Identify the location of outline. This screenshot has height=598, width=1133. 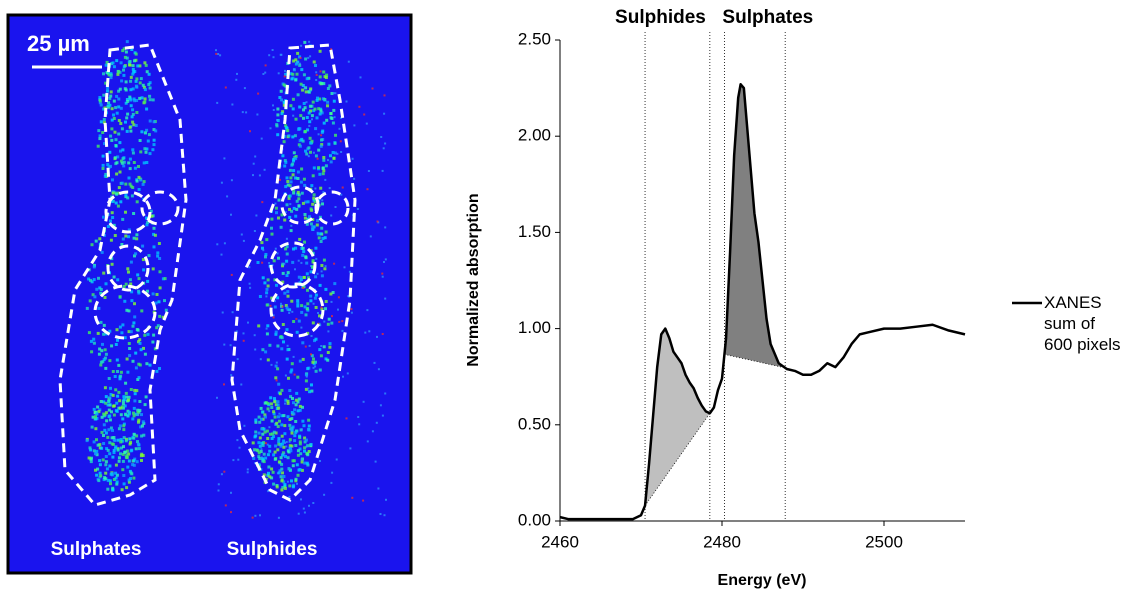
(125, 312).